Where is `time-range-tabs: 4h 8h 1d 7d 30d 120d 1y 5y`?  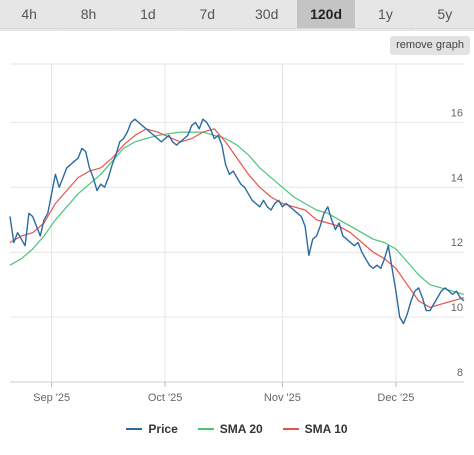
time-range-tabs: 4h 8h 1d 7d 30d 120d 1y 5y is located at coordinates (237, 15).